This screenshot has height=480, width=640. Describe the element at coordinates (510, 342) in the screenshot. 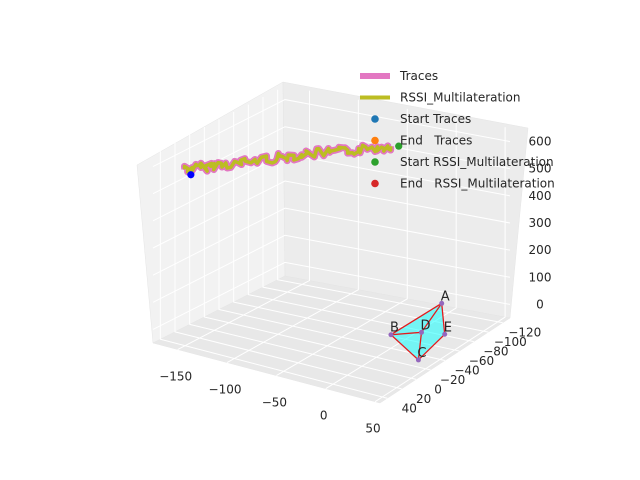

I see `y-tick-label: −100` at that location.